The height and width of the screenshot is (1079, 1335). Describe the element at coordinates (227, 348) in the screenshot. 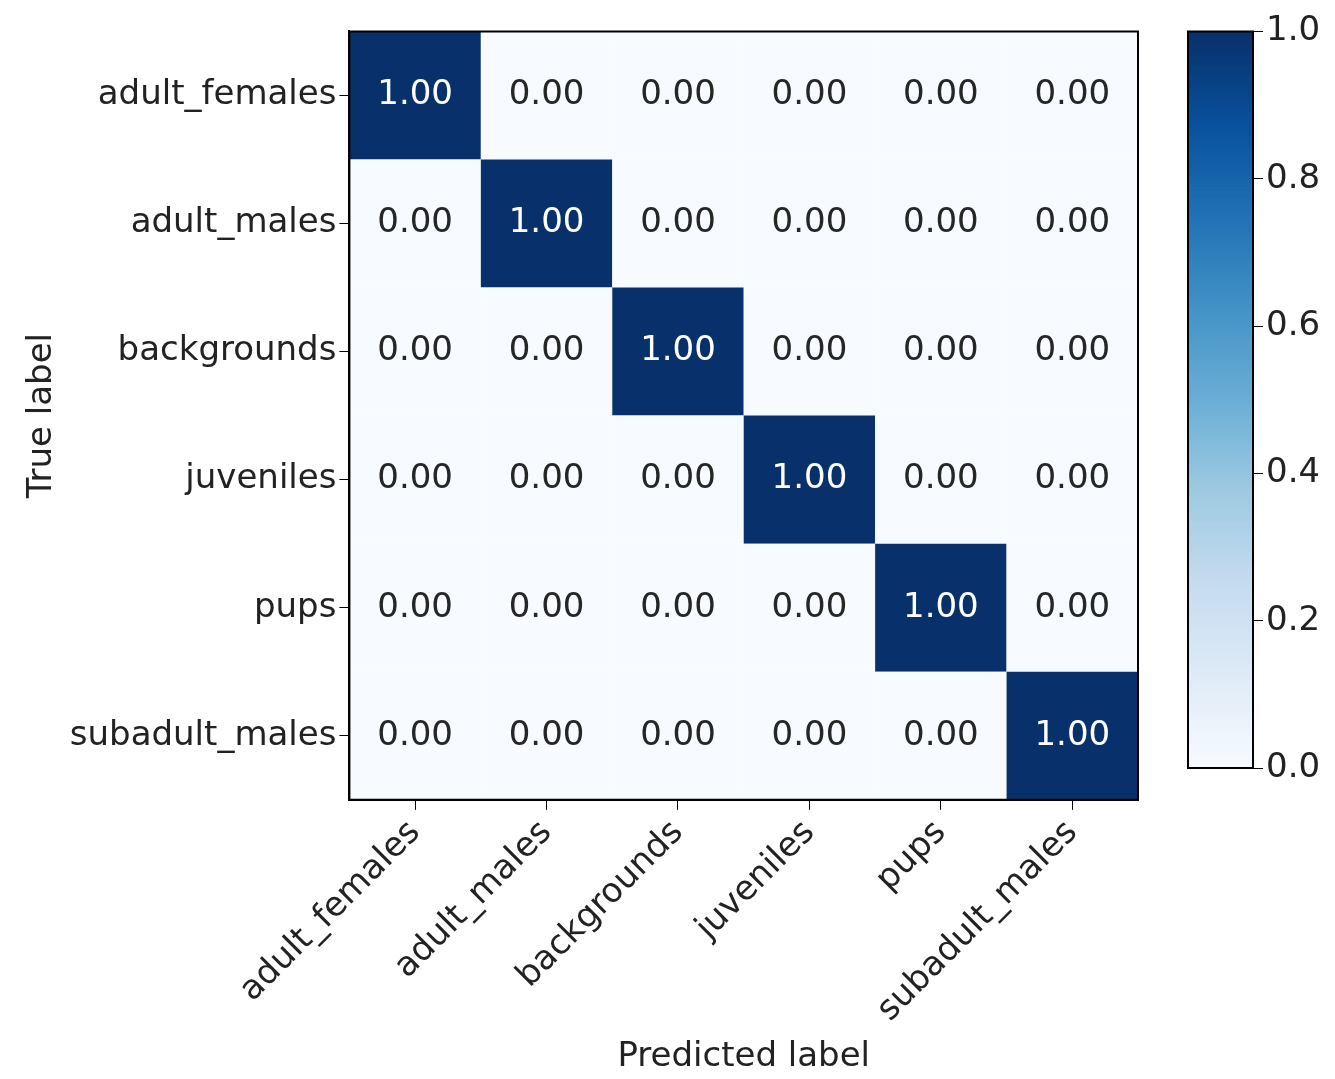

I see `y-tick-label: backgrounds` at that location.